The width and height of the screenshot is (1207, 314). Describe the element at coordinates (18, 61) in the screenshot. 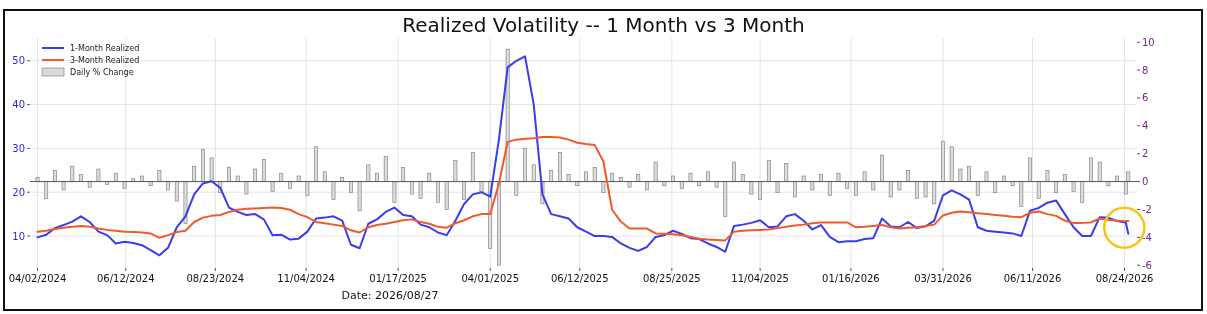

I see `y-tick-label: 50` at that location.